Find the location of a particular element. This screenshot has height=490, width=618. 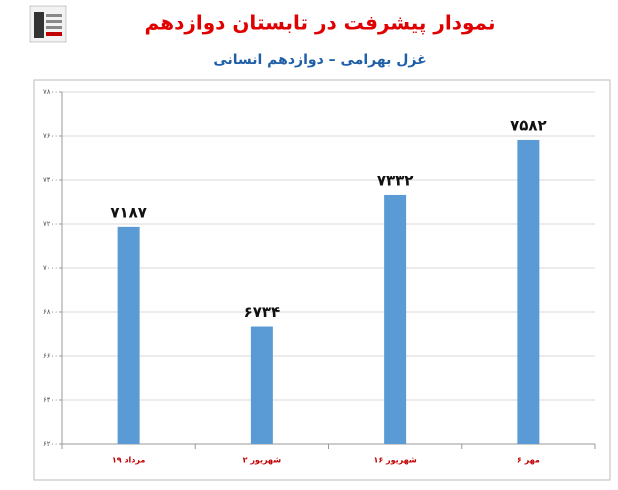

data-label: ۷۱۸۷ is located at coordinates (128, 212).